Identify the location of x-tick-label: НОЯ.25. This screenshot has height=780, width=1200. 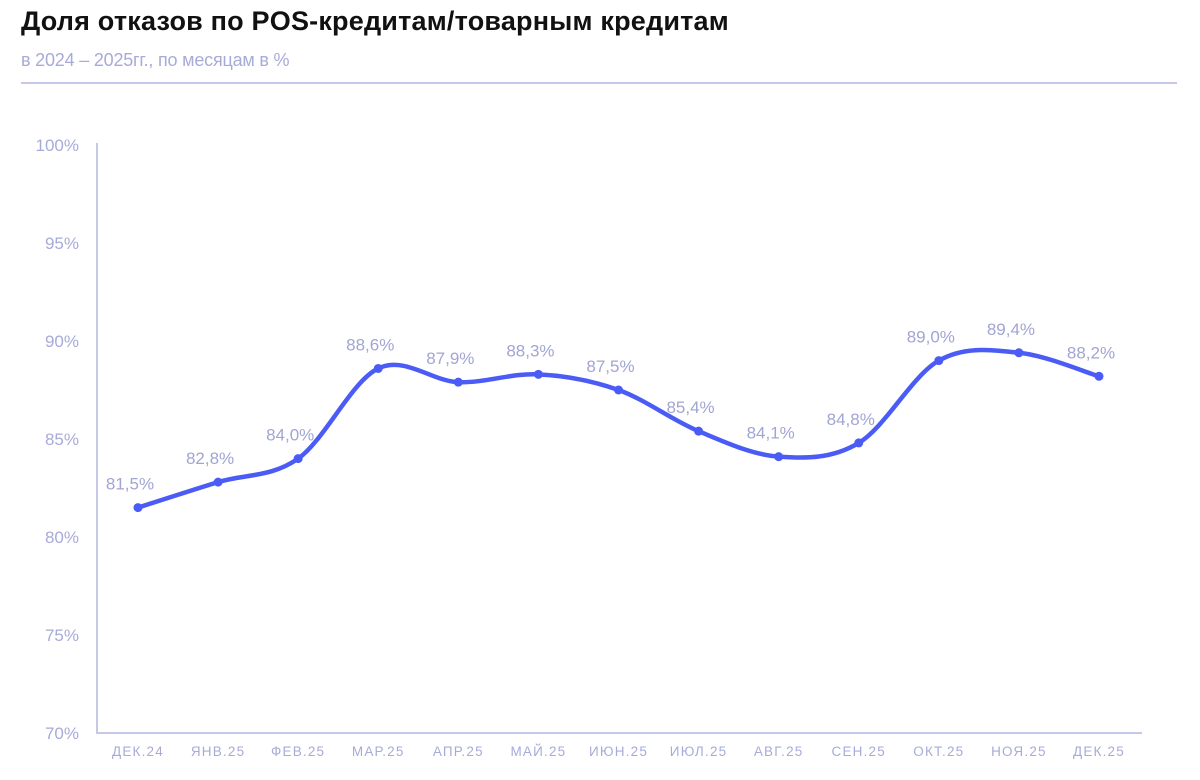
(1019, 751).